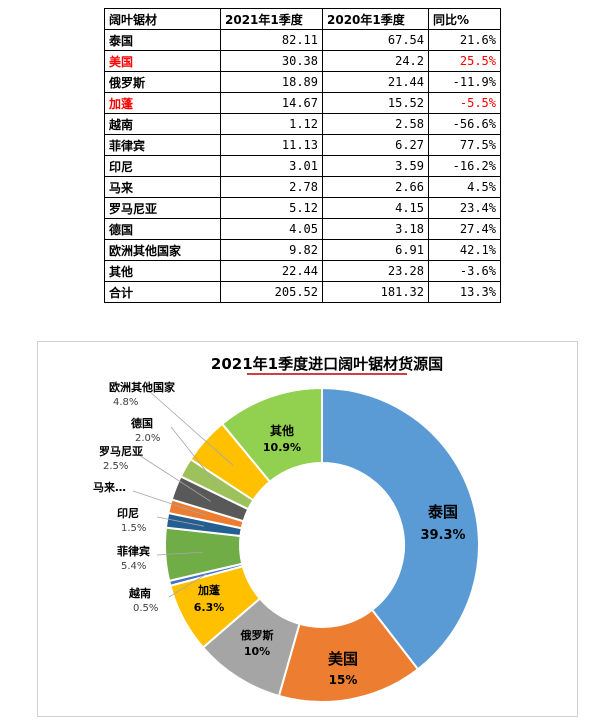 The width and height of the screenshot is (600, 724). I want to click on leader-lines, so click(183, 494).